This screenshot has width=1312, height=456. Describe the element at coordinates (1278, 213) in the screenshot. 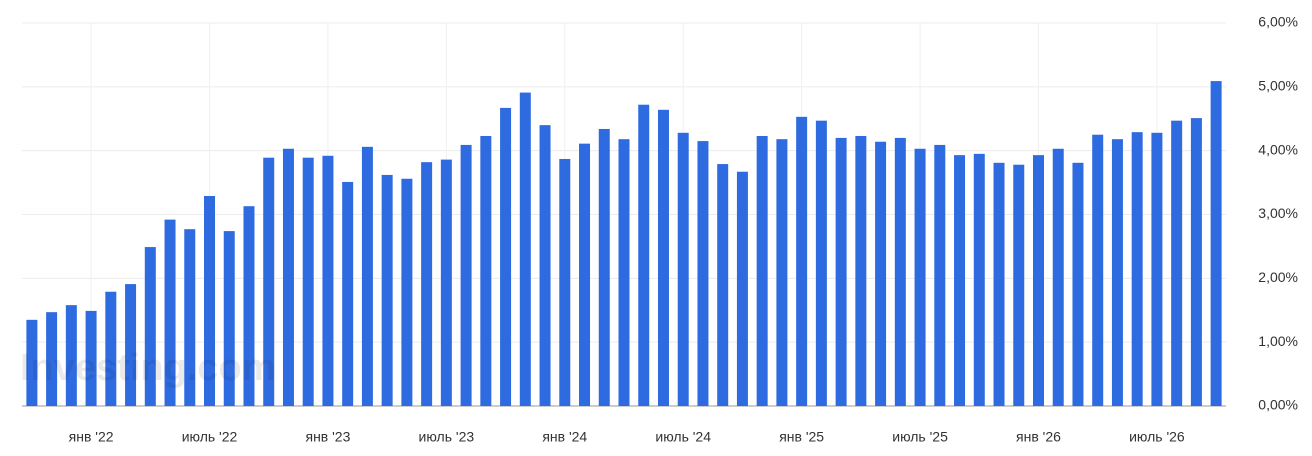

I see `y-tick-label: 3,00%` at that location.